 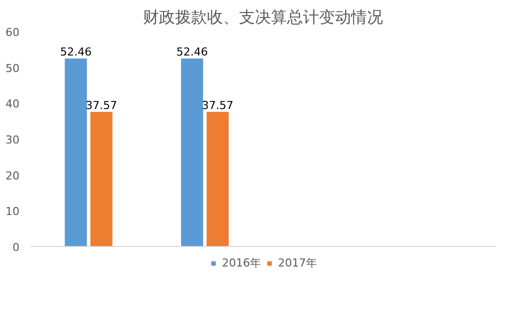 What do you see at coordinates (13, 32) in the screenshot?
I see `y-tick-label: 60` at bounding box center [13, 32].